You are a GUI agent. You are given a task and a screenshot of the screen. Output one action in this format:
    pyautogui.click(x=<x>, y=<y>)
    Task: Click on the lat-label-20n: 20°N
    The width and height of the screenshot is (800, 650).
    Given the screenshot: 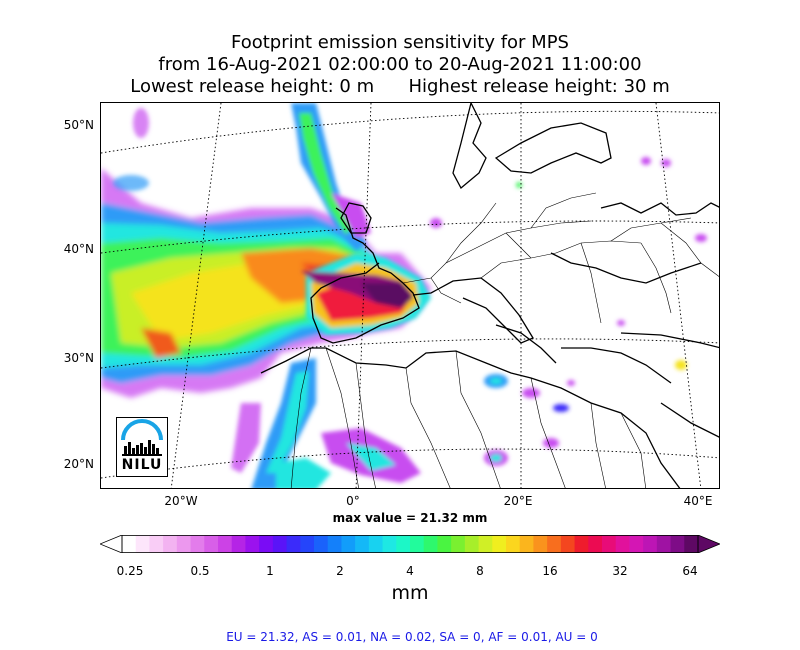 What is the action you would take?
    pyautogui.click(x=78, y=464)
    